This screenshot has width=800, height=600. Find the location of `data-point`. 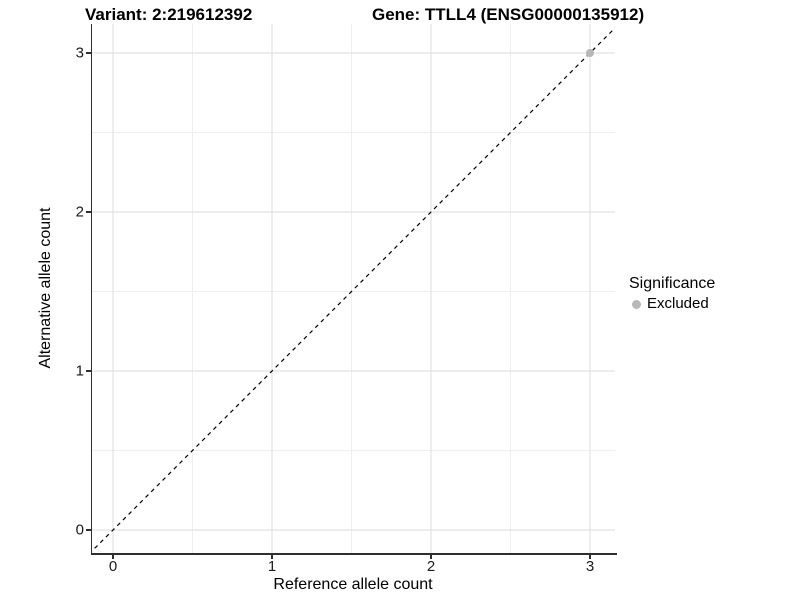

data-point is located at coordinates (590, 53).